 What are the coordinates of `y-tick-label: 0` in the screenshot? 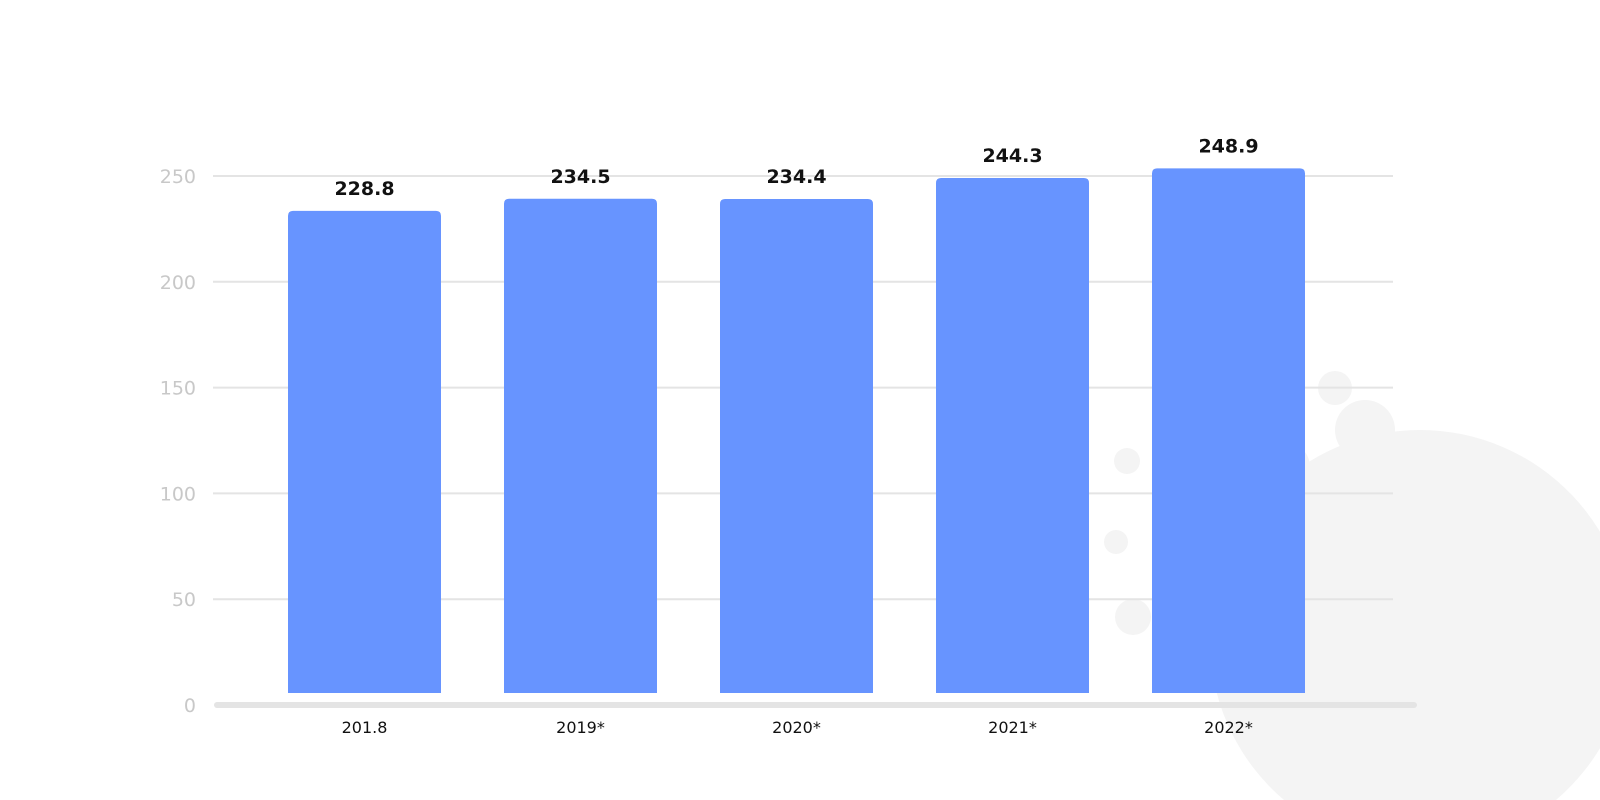 It's located at (190, 706).